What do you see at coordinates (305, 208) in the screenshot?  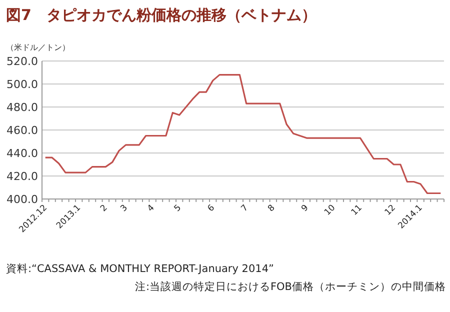 I see `x-tick-label: 9` at bounding box center [305, 208].